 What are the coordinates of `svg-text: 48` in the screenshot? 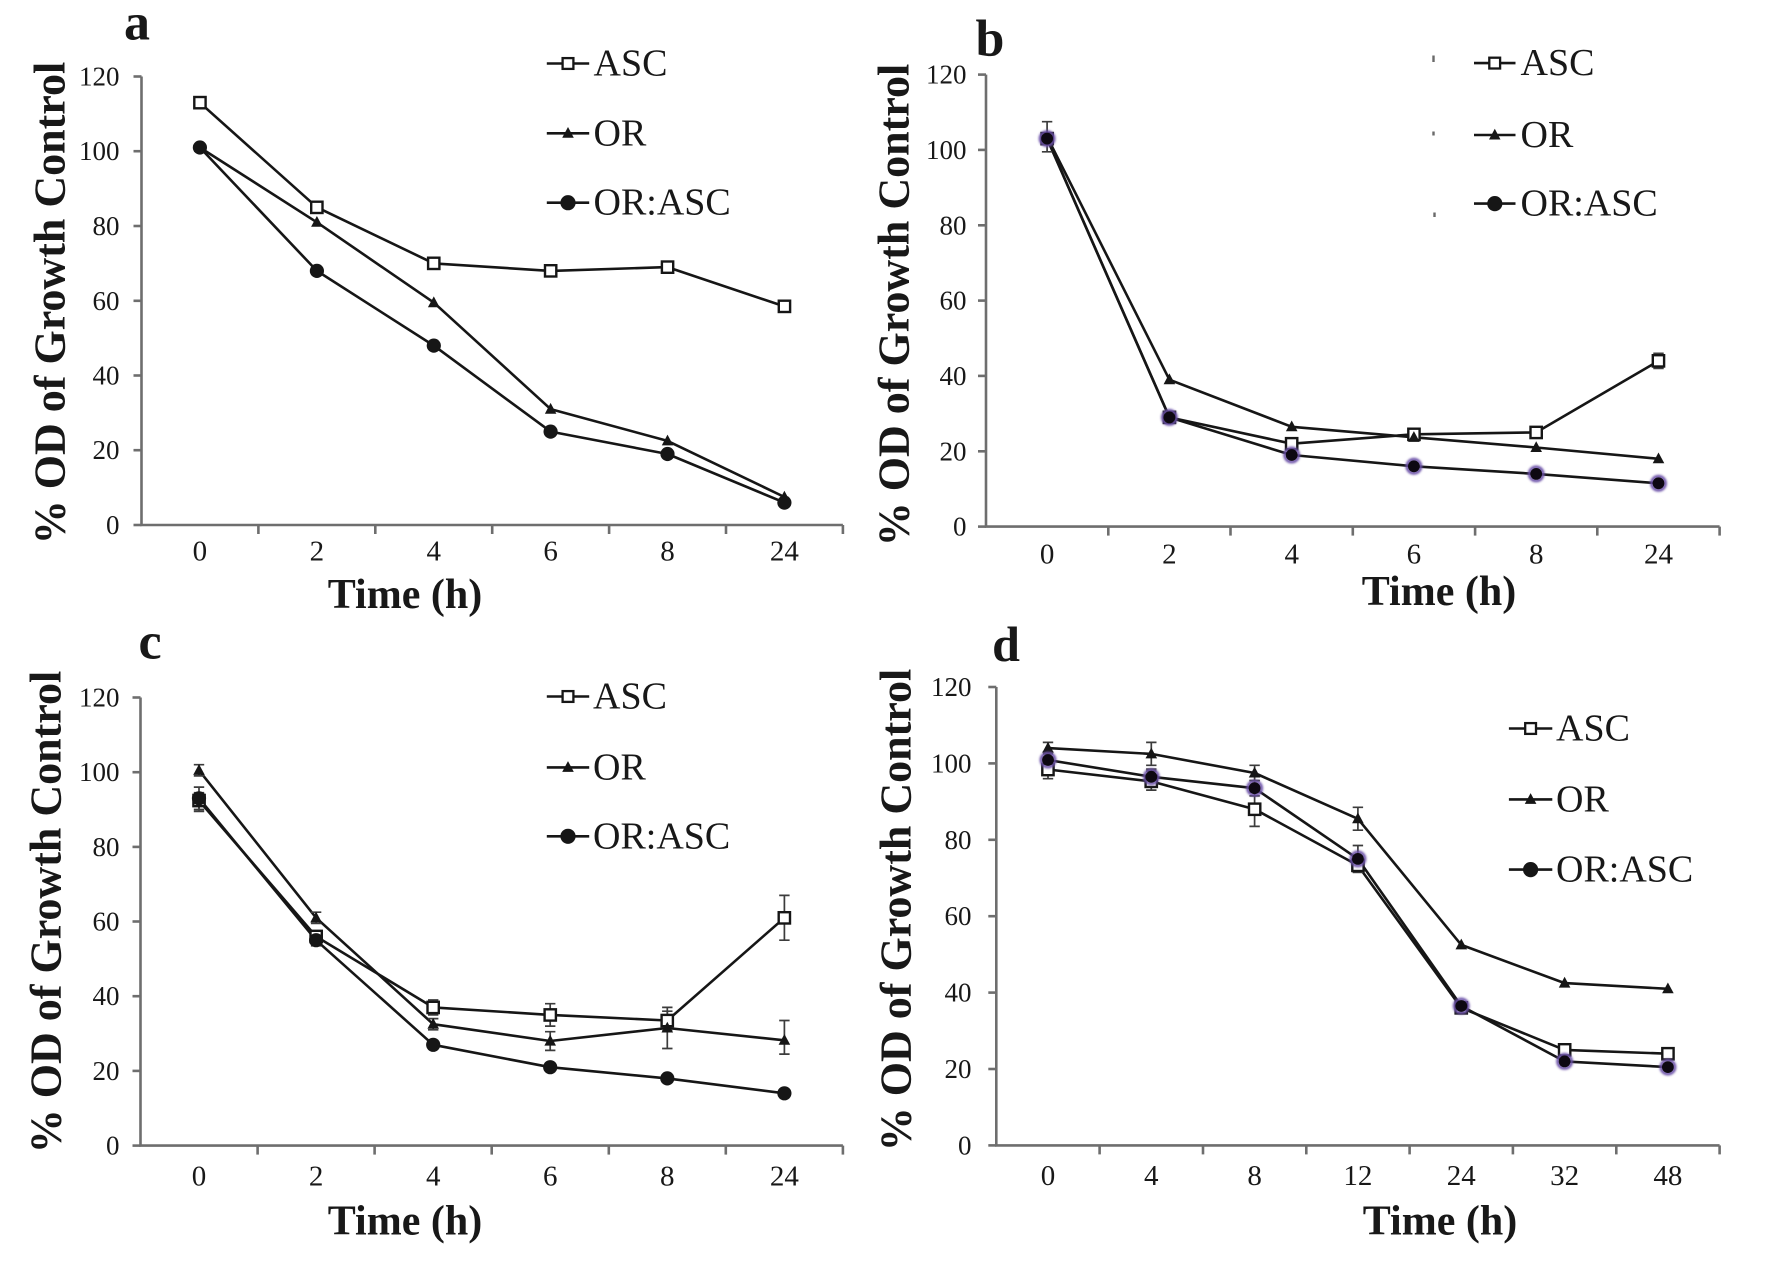 It's located at (1667, 1176).